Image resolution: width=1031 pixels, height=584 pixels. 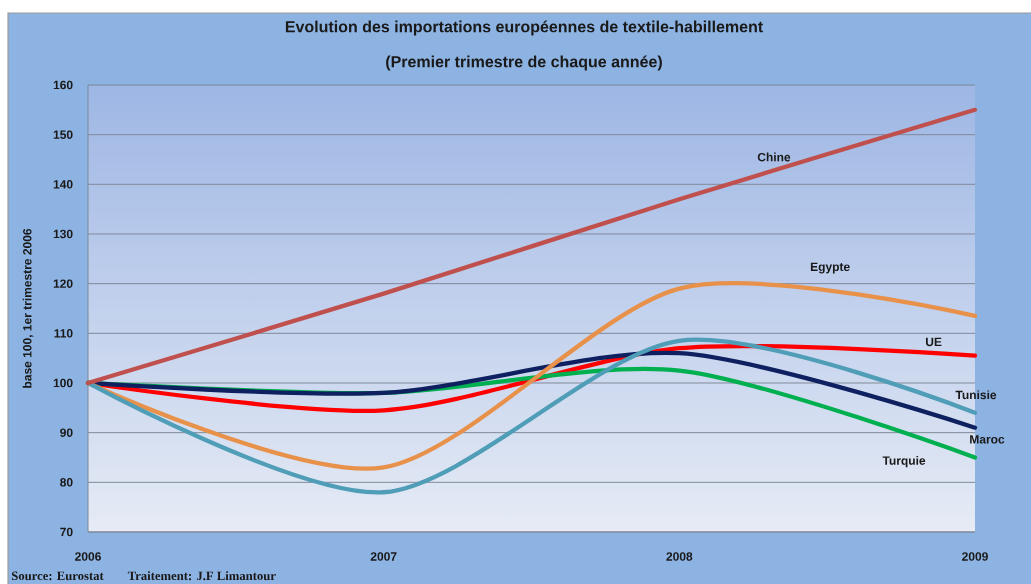 I want to click on y-tick-label: 70, so click(x=66, y=532).